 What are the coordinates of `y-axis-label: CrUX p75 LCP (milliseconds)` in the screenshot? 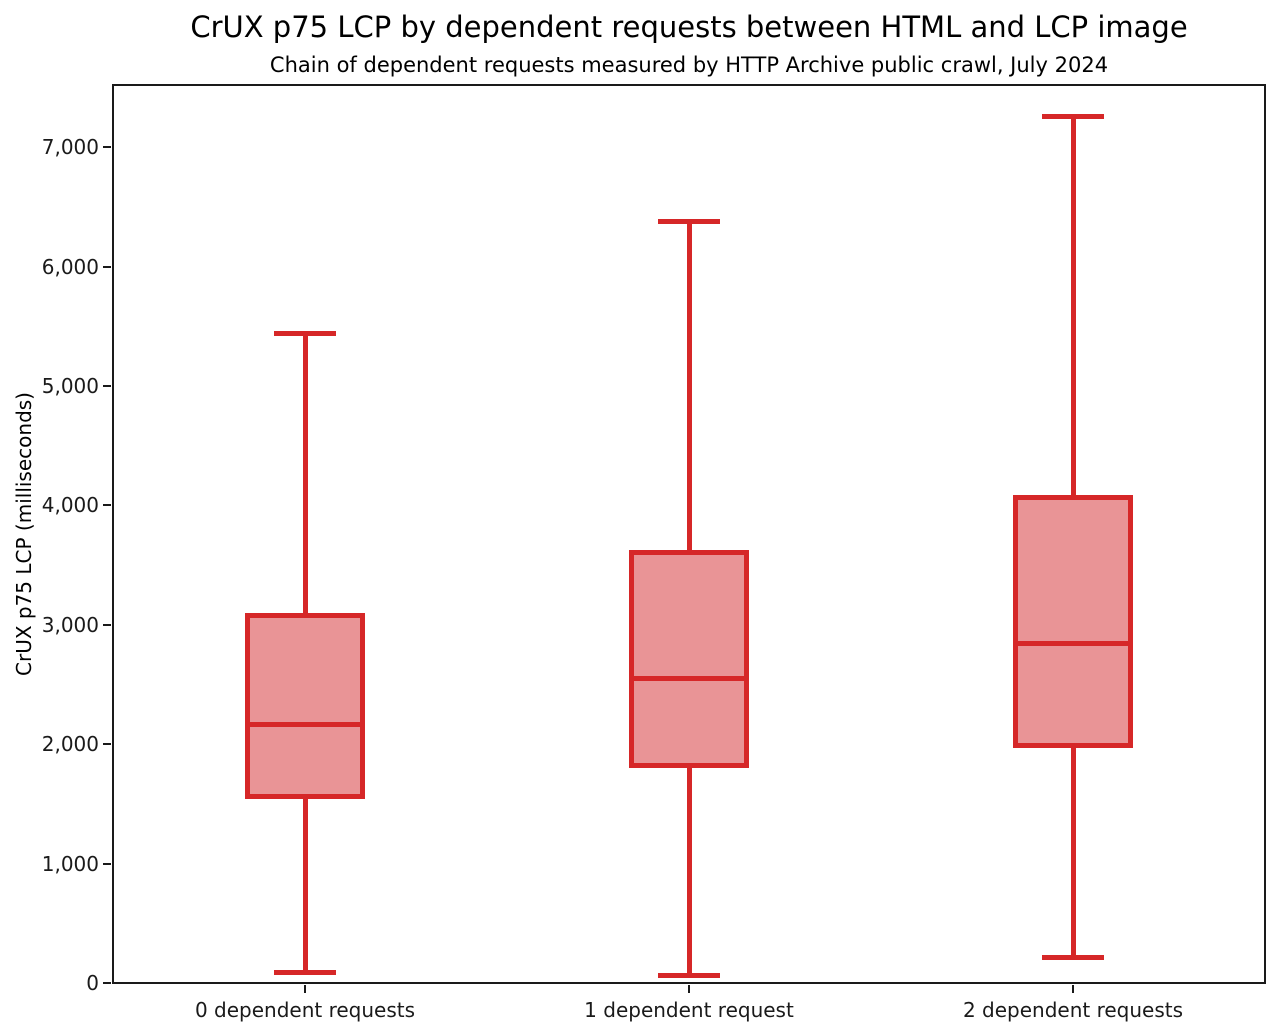 It's located at (24, 534).